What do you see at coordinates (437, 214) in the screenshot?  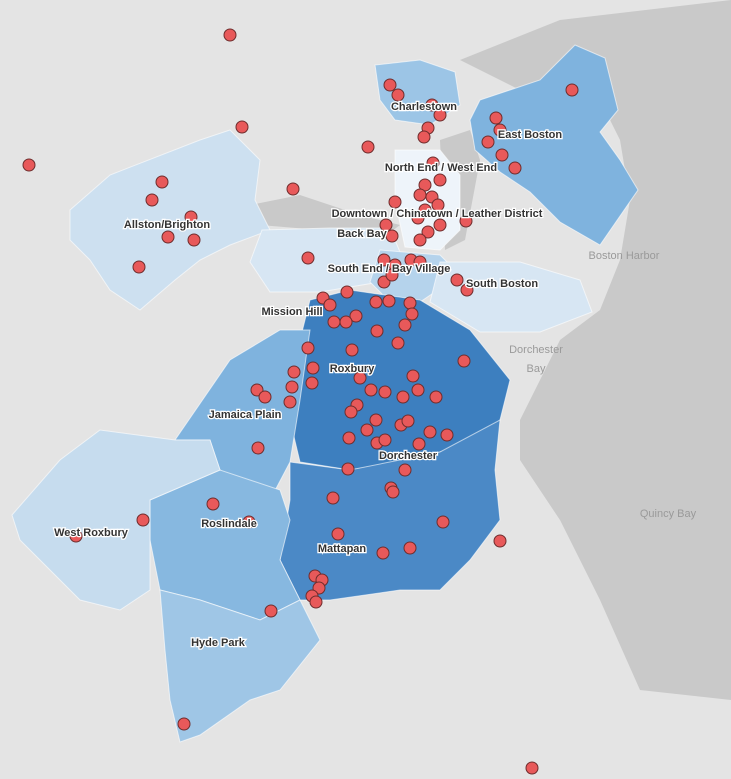 I see `neighborhood-label: Downtown / Chinatown / Leather District` at bounding box center [437, 214].